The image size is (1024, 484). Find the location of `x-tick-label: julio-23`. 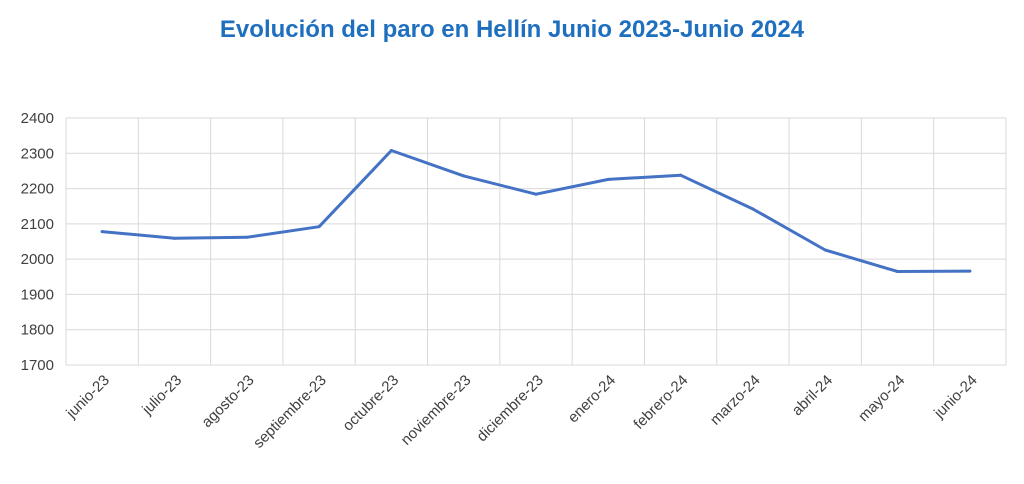

x-tick-label: julio-23 is located at coordinates (161, 395).